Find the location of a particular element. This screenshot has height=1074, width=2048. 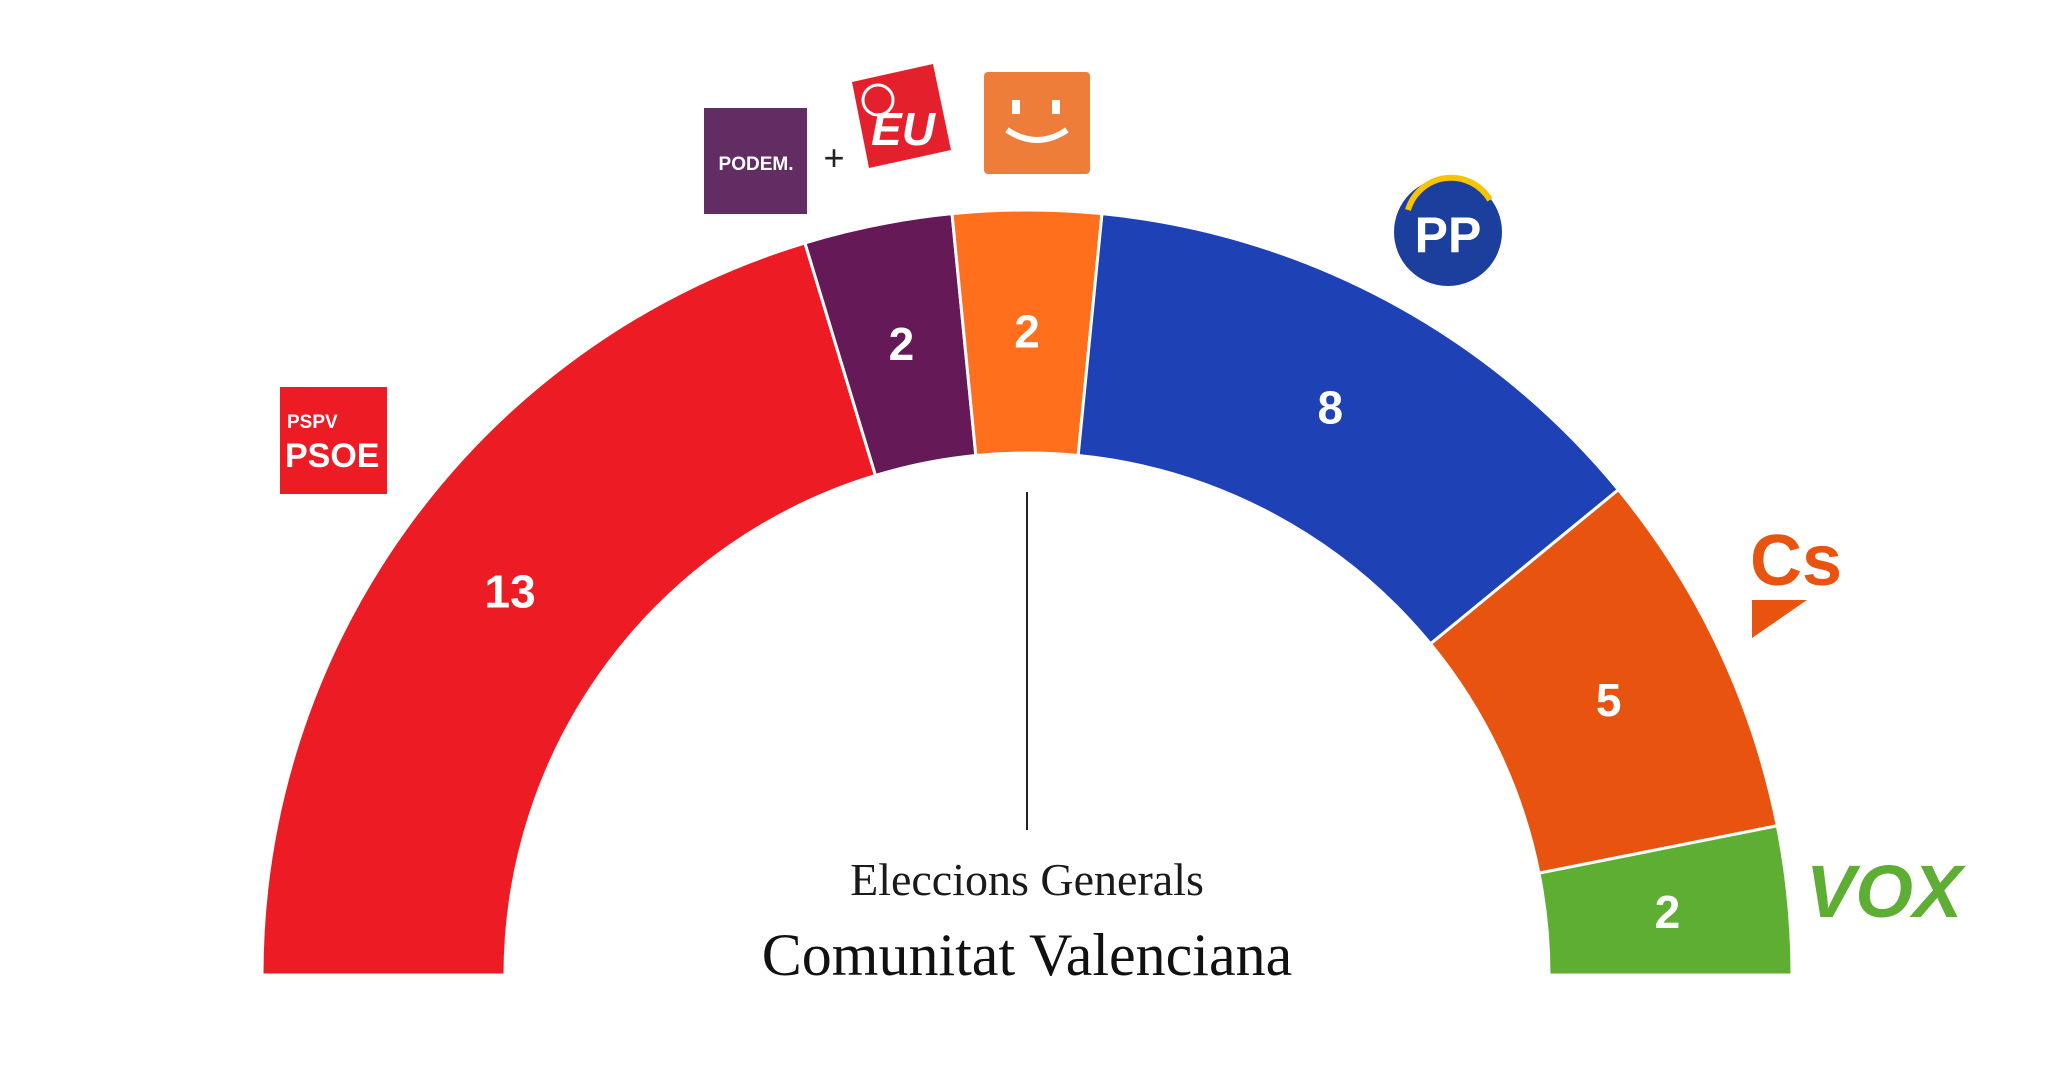

podem-logo-text: PODEM. is located at coordinates (756, 164).